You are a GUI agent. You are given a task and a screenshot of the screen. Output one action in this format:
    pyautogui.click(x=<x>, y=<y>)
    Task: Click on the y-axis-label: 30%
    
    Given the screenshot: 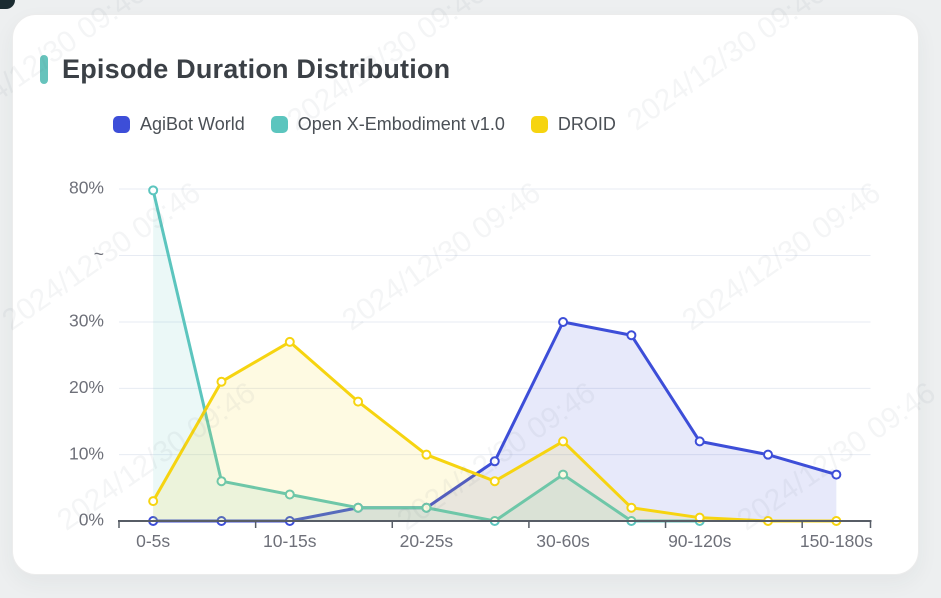 What is the action you would take?
    pyautogui.click(x=86, y=321)
    